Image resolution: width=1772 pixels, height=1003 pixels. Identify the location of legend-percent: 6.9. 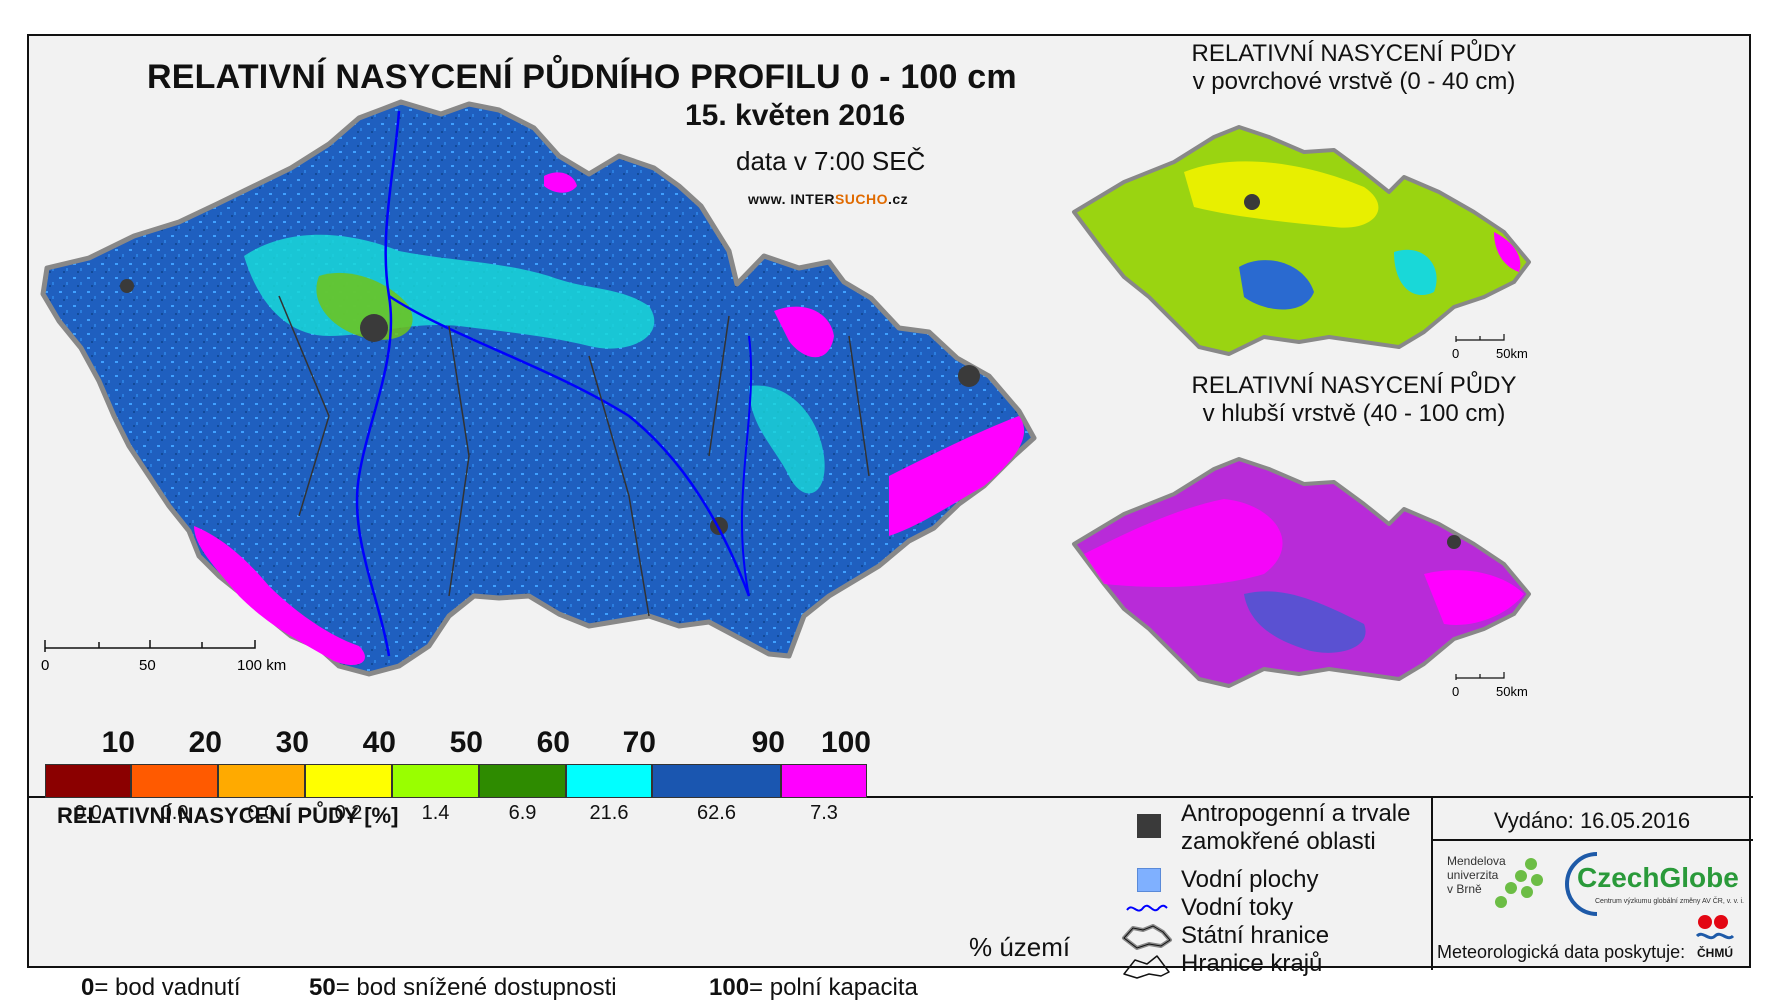
(522, 813).